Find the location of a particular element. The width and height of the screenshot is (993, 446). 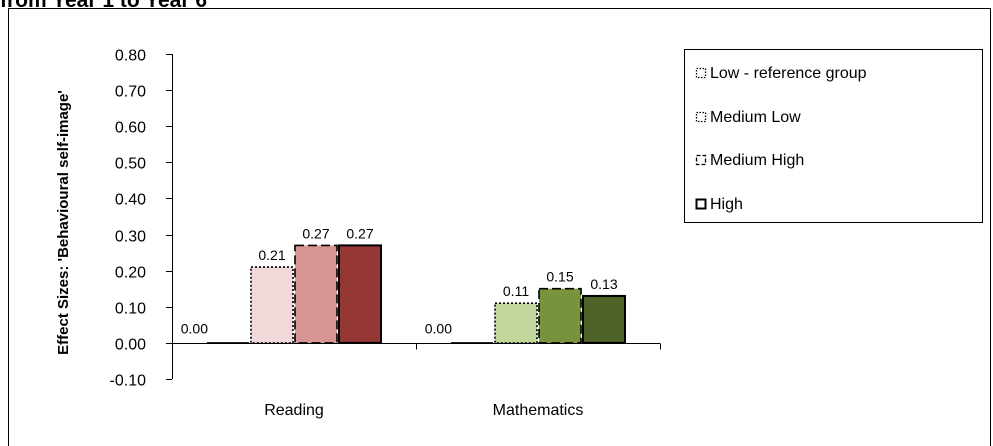

y-axis-label: Effect Sizes: 'Behavioural self-image' is located at coordinates (63, 222).